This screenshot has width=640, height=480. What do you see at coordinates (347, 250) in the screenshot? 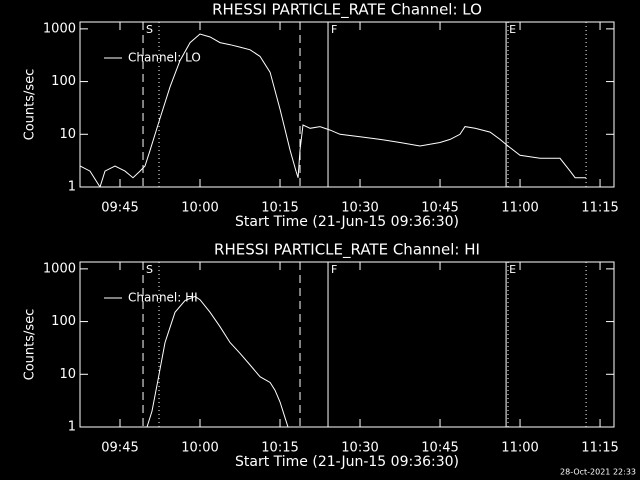
I see `chart-title: RHESSI PARTICLE_RATE Channel: HI` at bounding box center [347, 250].